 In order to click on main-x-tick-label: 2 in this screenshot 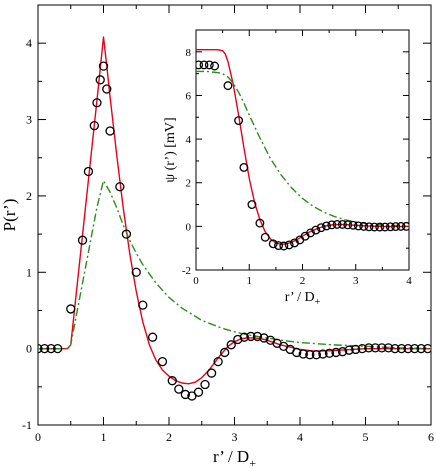, I will do `click(169, 437)`.